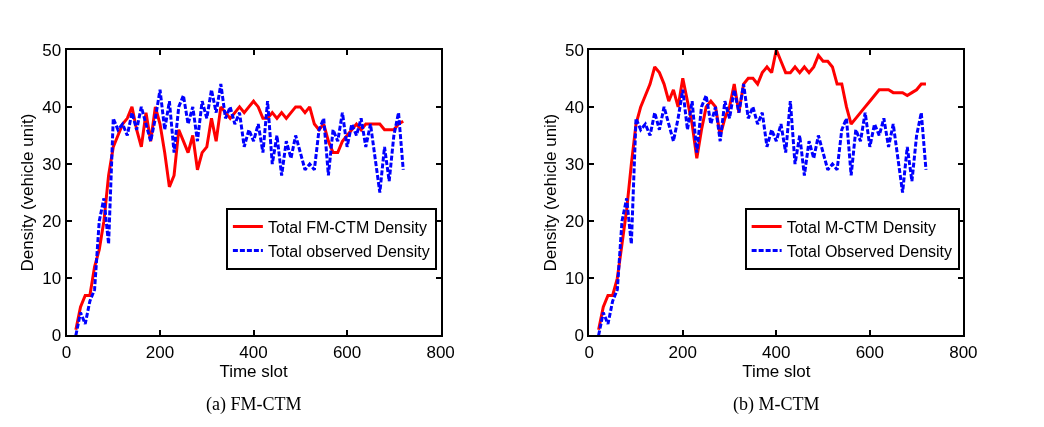  Describe the element at coordinates (869, 251) in the screenshot. I see `legend-label: Total Observed Density` at that location.